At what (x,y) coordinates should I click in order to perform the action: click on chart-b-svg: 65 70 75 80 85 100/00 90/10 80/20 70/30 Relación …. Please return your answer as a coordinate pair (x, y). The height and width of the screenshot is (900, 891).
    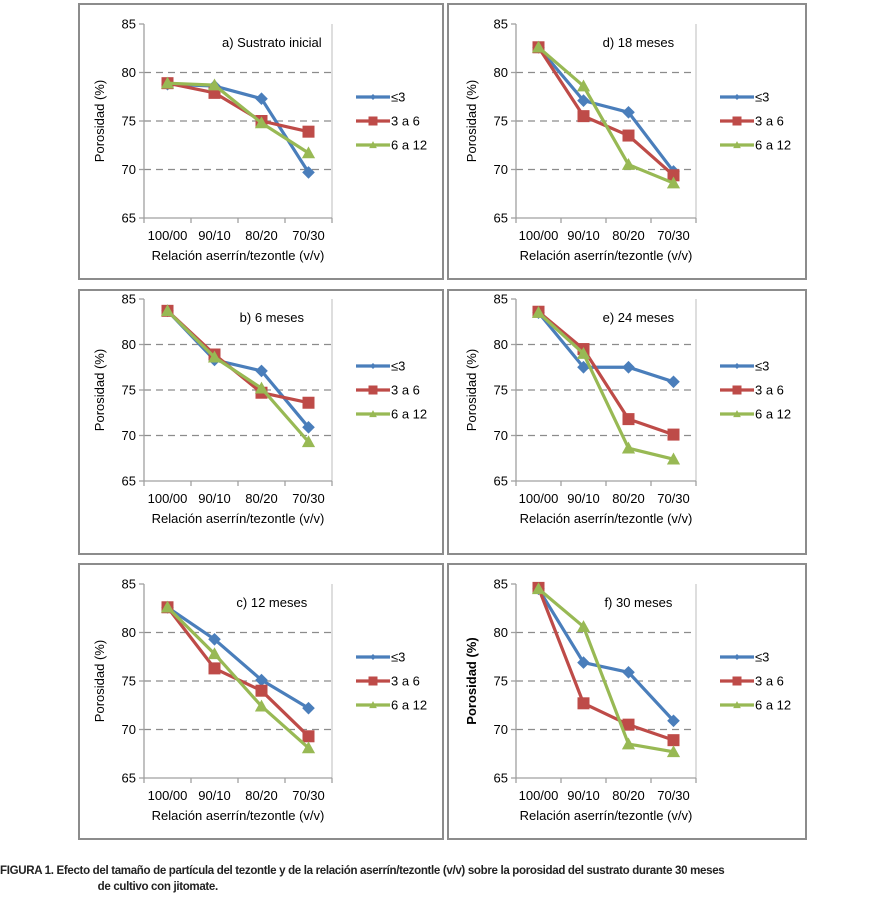
    Looking at the image, I should click on (259, 409).